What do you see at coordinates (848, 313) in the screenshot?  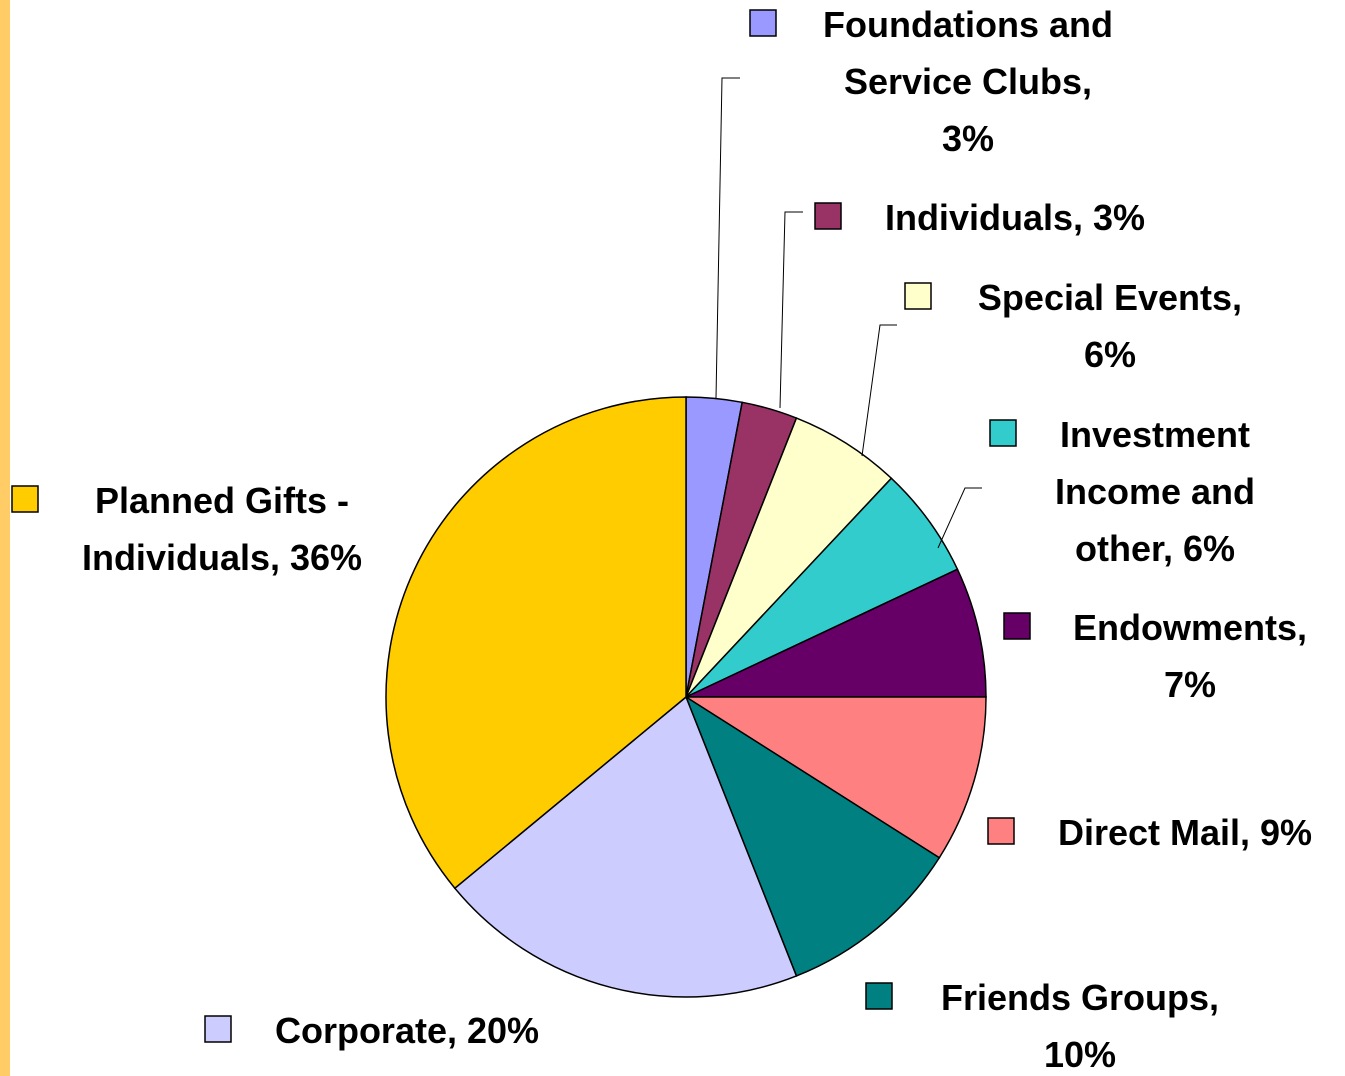 I see `leader-lines` at bounding box center [848, 313].